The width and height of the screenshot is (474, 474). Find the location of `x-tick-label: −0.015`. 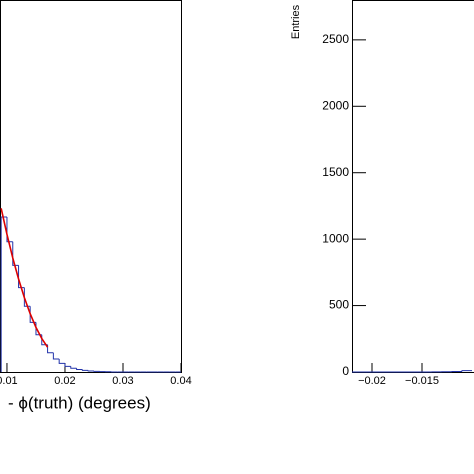

x-tick-label: −0.015 is located at coordinates (422, 381).